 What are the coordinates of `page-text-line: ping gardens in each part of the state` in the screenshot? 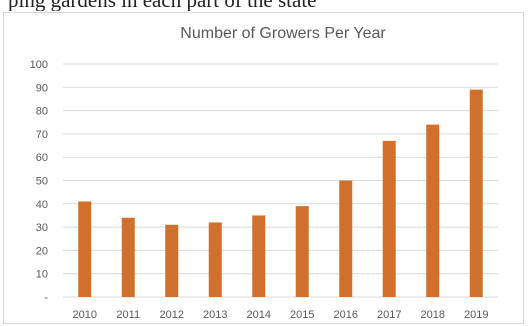 It's located at (162, 5).